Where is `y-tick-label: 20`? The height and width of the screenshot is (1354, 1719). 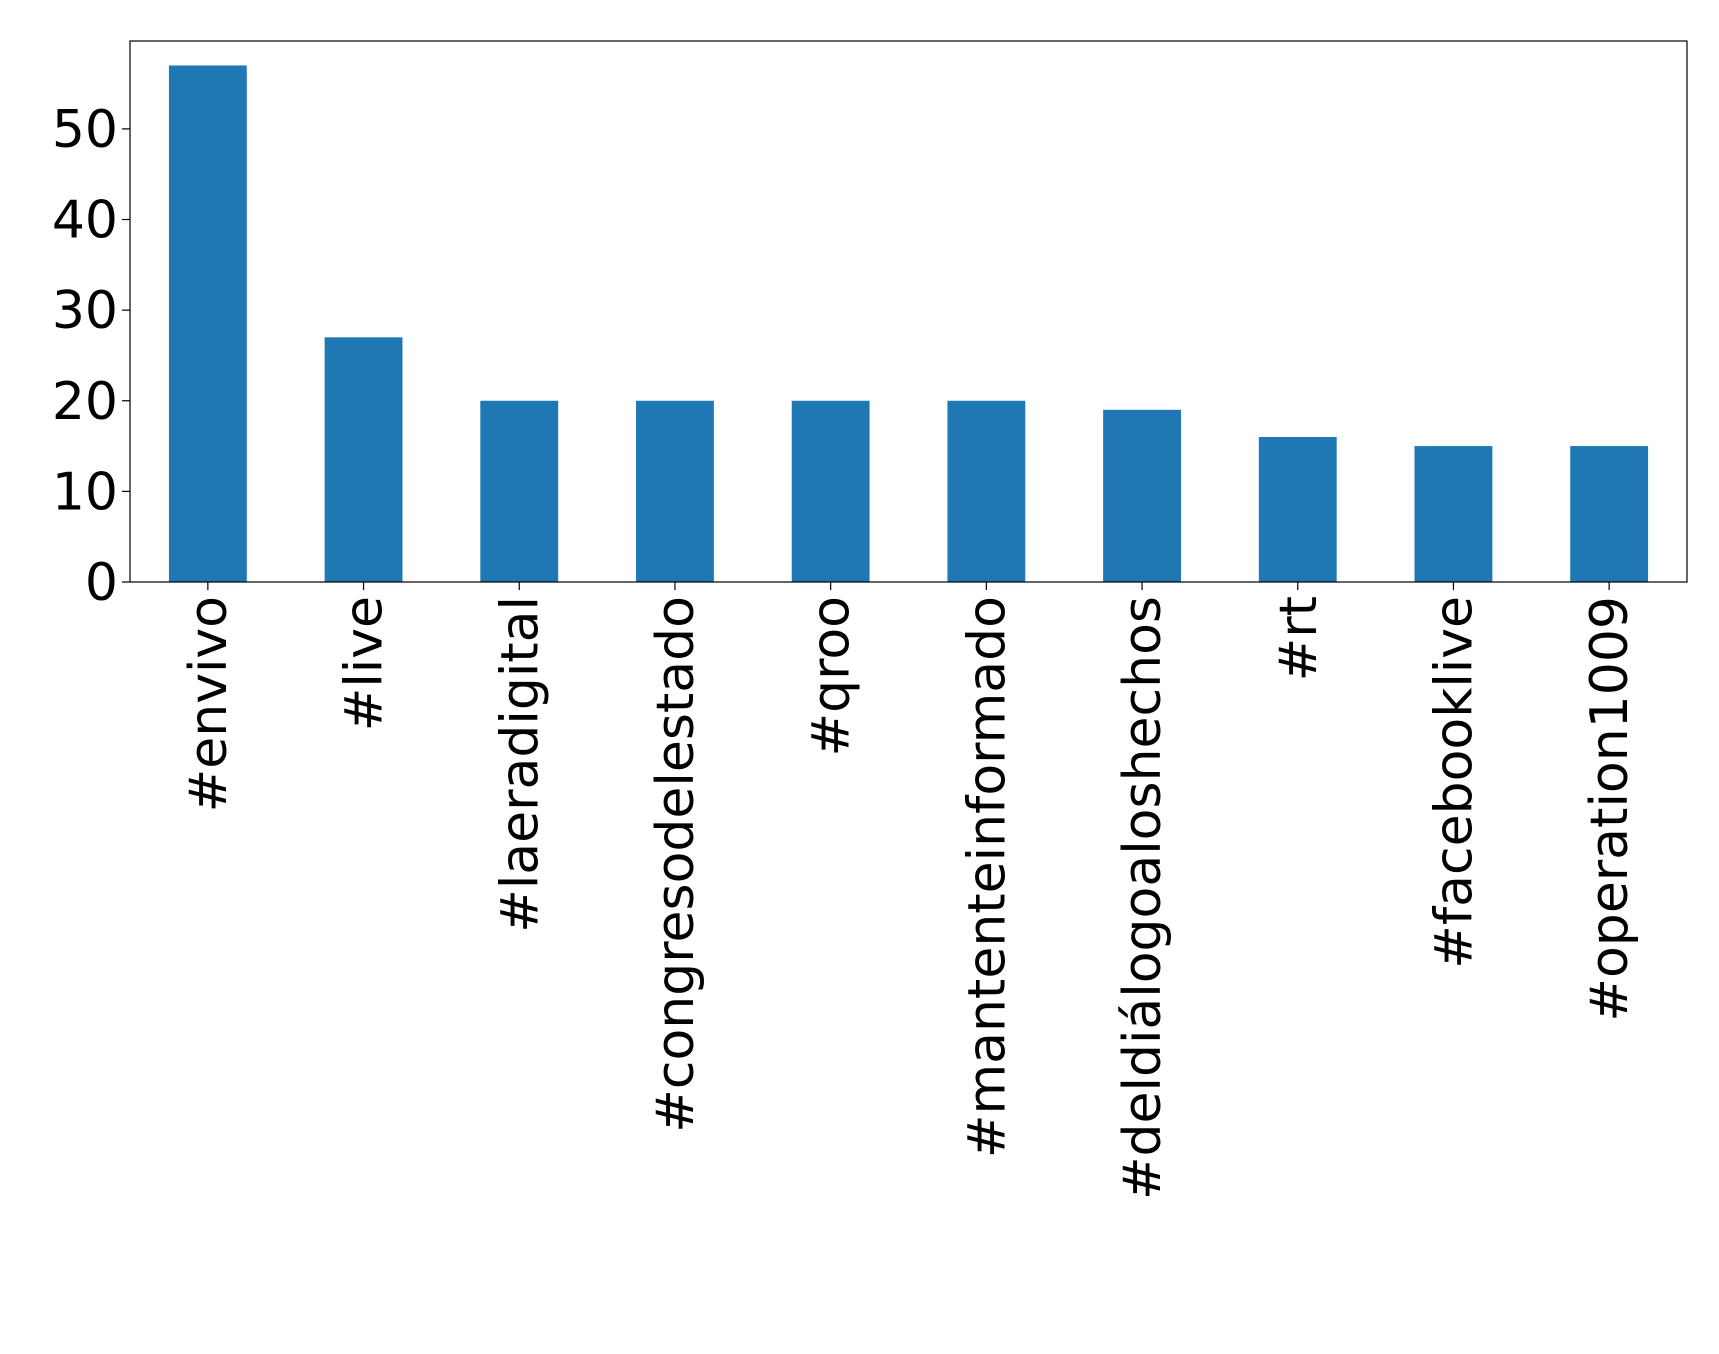
y-tick-label: 20 is located at coordinates (85, 402).